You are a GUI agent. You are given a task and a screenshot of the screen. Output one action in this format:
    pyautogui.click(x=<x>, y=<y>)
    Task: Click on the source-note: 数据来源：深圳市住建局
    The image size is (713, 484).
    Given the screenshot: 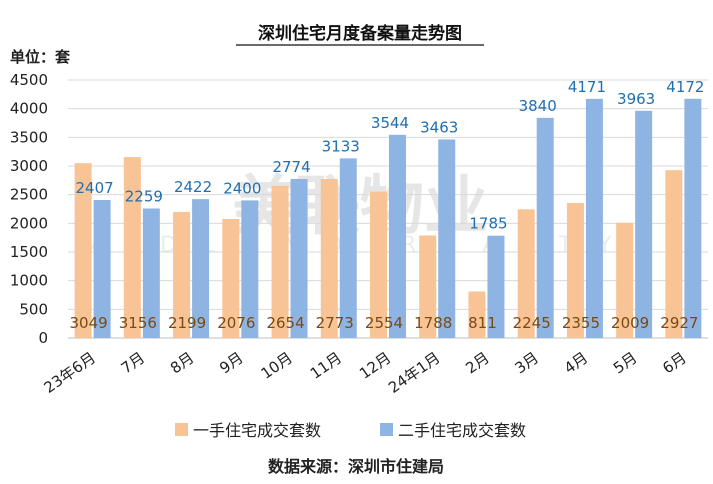 What is the action you would take?
    pyautogui.click(x=356, y=466)
    